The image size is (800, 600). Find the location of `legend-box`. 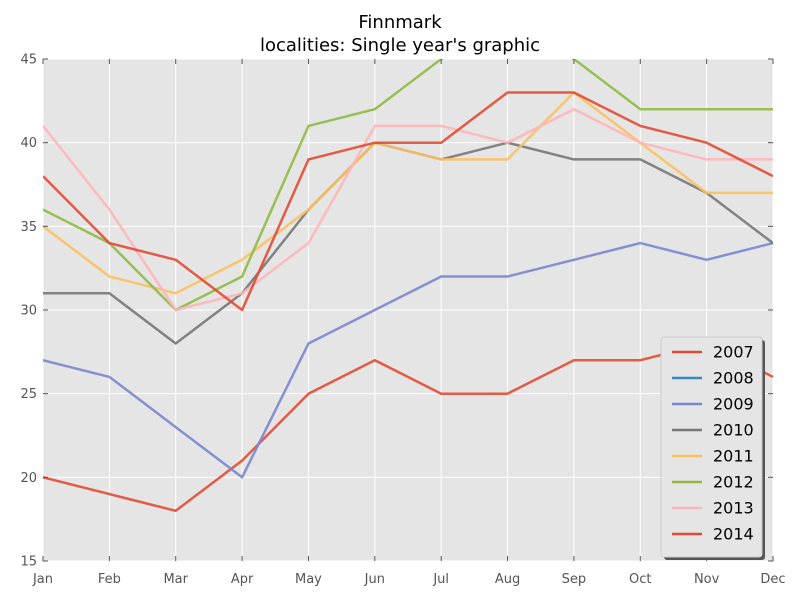

legend-box is located at coordinates (711, 447).